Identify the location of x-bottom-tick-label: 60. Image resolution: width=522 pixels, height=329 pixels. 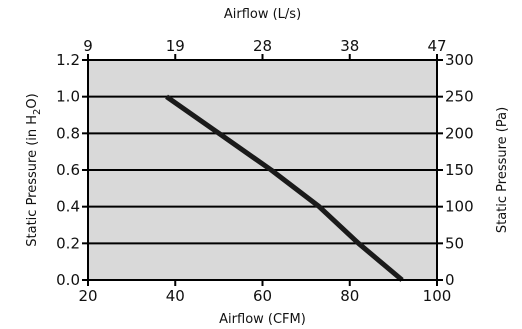
(262, 296).